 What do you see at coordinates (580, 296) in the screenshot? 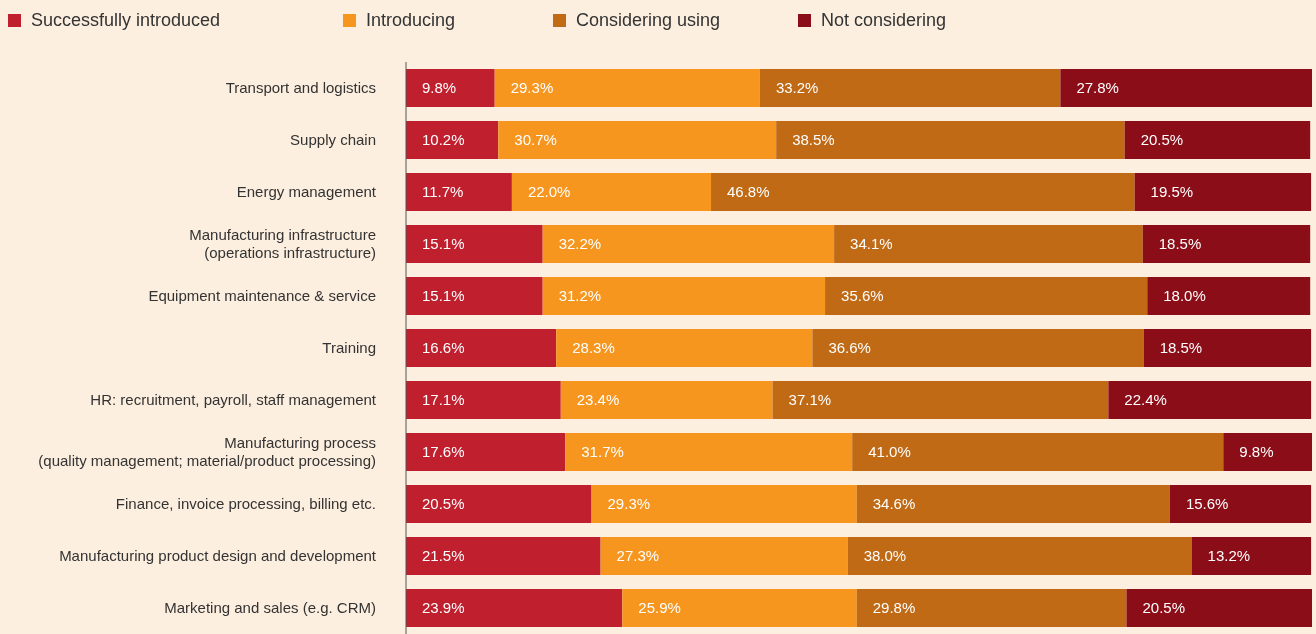
I see `data-label: 31.2%` at bounding box center [580, 296].